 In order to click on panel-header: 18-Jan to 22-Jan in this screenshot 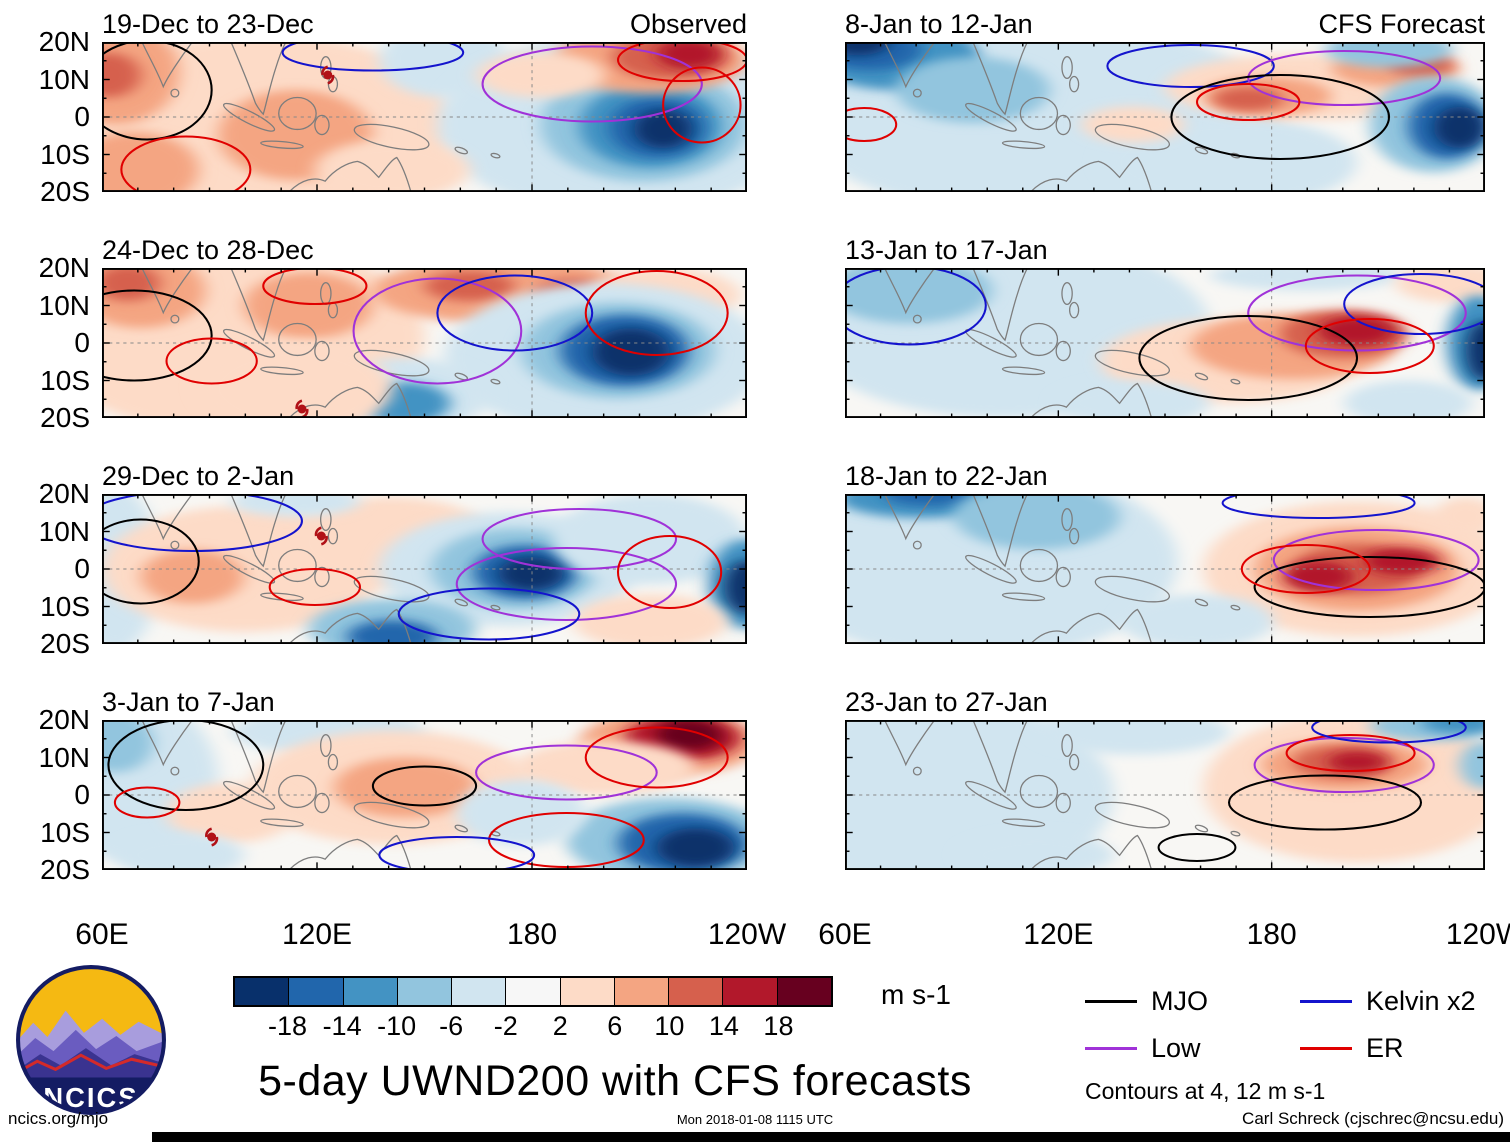, I will do `click(1165, 476)`.